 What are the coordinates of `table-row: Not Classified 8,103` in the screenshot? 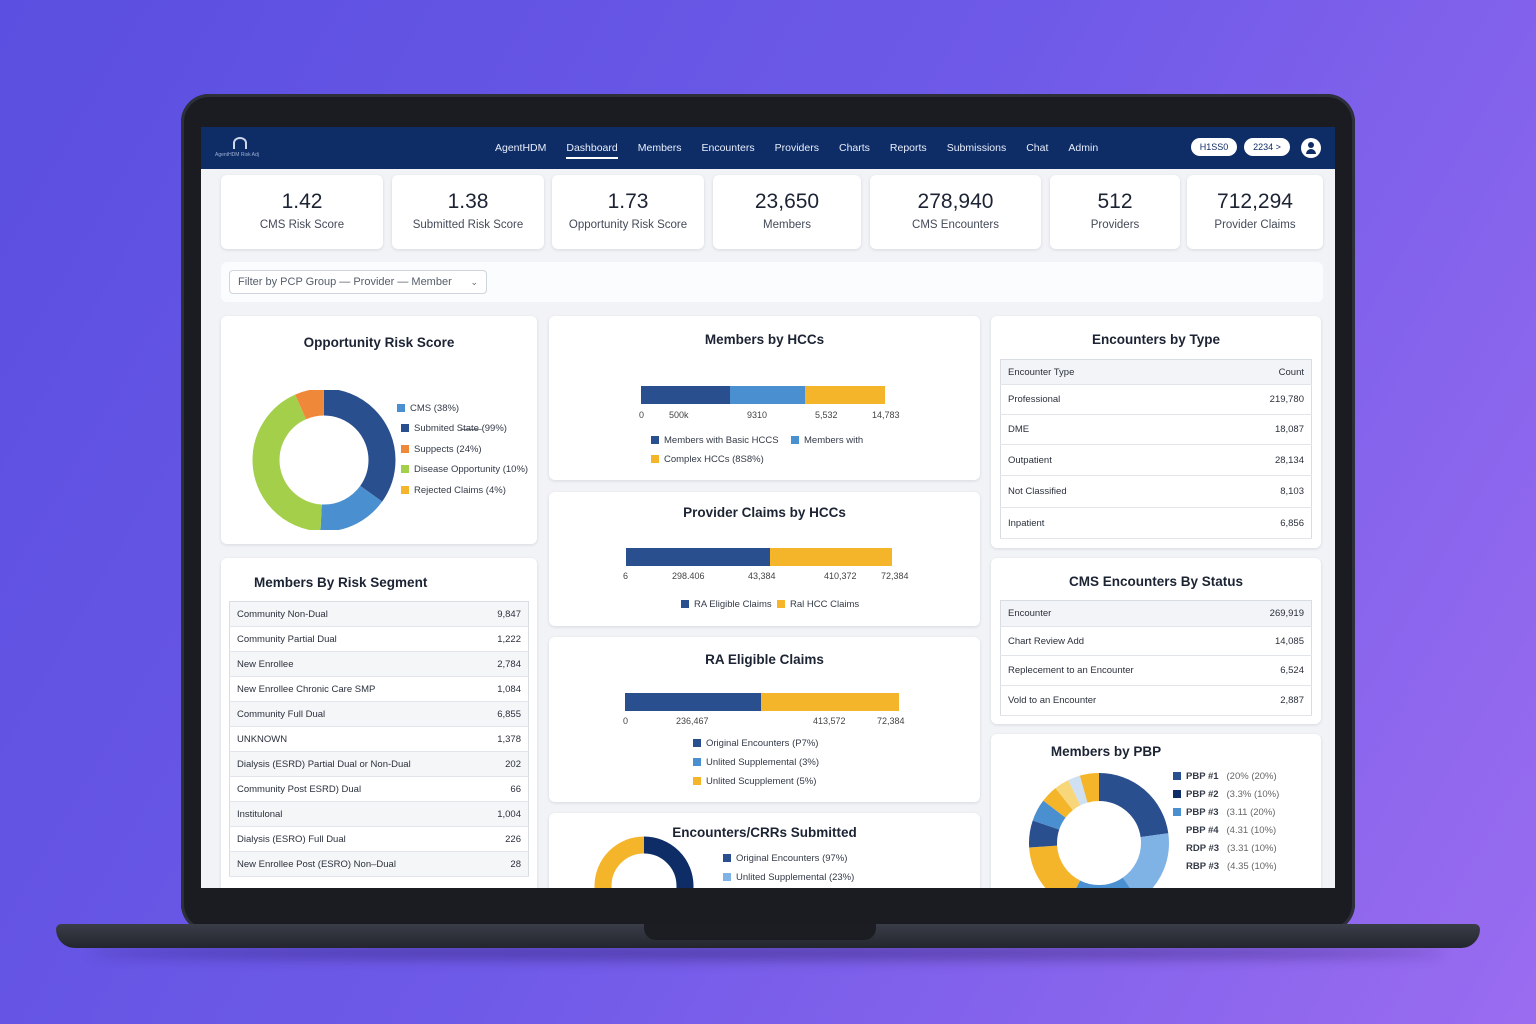 It's located at (1156, 491).